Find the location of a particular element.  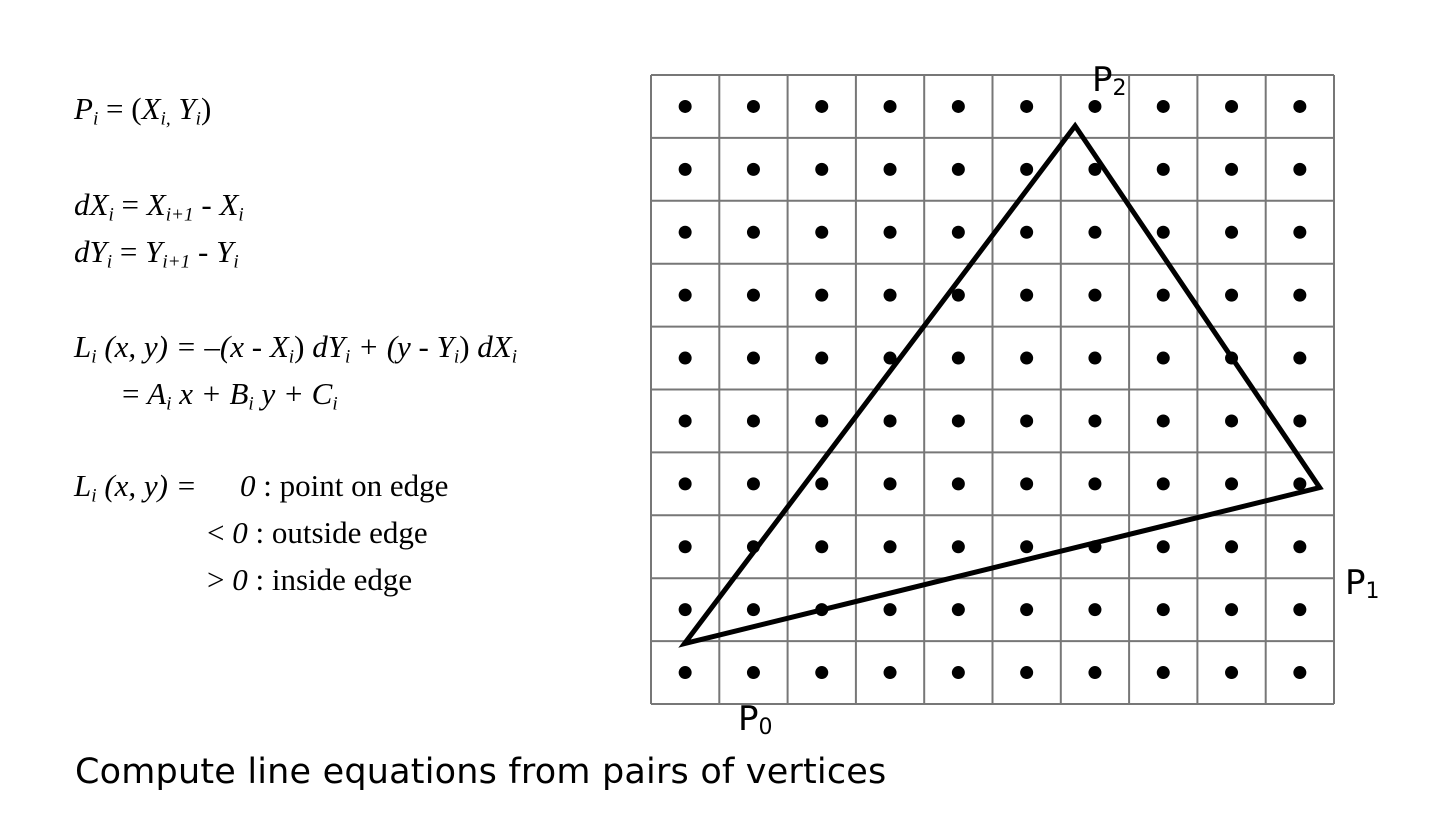

vertex-label-p1: P1 is located at coordinates (1362, 583).